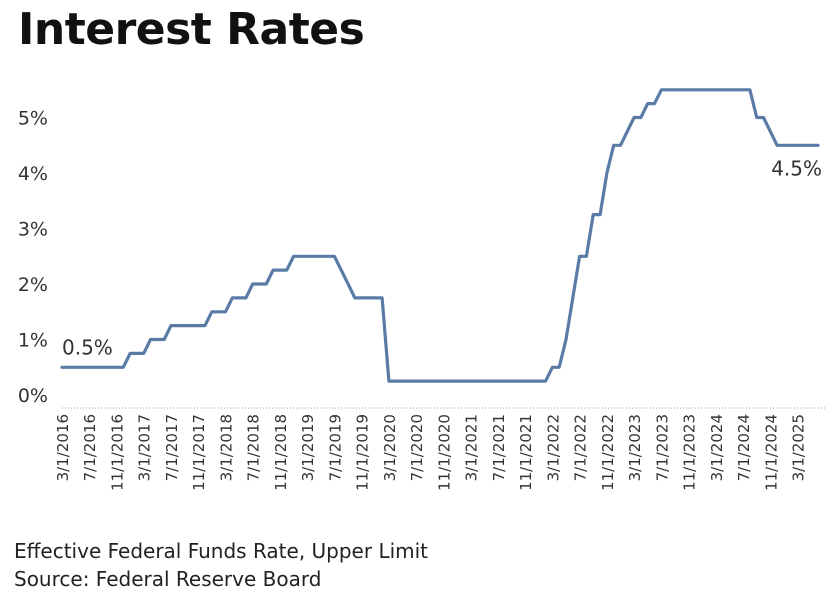 The width and height of the screenshot is (840, 606). I want to click on y-tick-label: 5%, so click(33, 119).